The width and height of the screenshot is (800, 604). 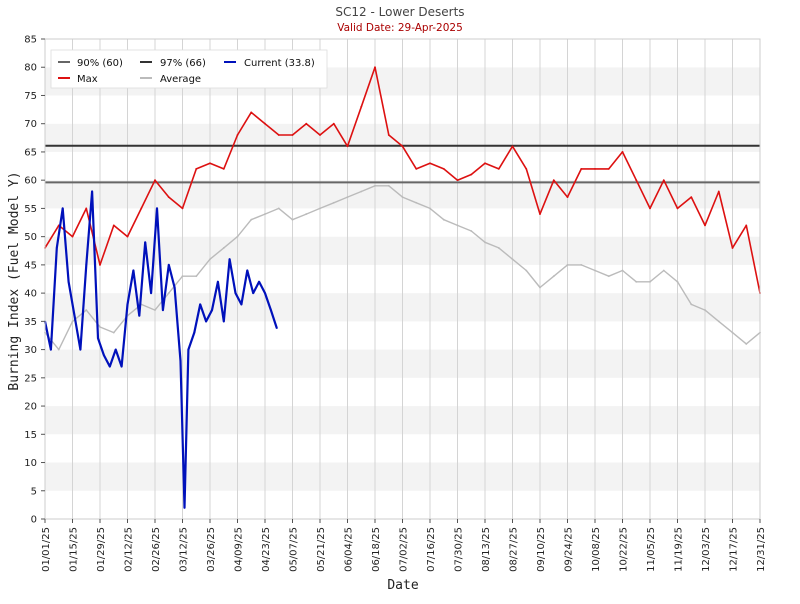 What do you see at coordinates (266, 549) in the screenshot?
I see `x-tick-label: 04/23/25` at bounding box center [266, 549].